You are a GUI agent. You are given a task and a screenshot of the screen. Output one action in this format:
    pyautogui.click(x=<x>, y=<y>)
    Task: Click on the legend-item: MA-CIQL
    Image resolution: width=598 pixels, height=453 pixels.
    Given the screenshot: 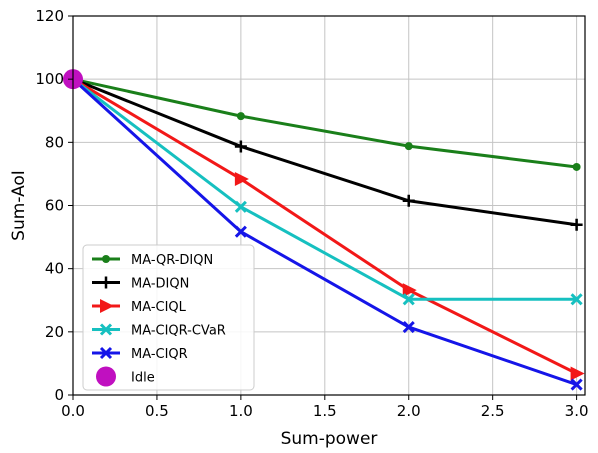 What is the action you would take?
    pyautogui.click(x=139, y=307)
    